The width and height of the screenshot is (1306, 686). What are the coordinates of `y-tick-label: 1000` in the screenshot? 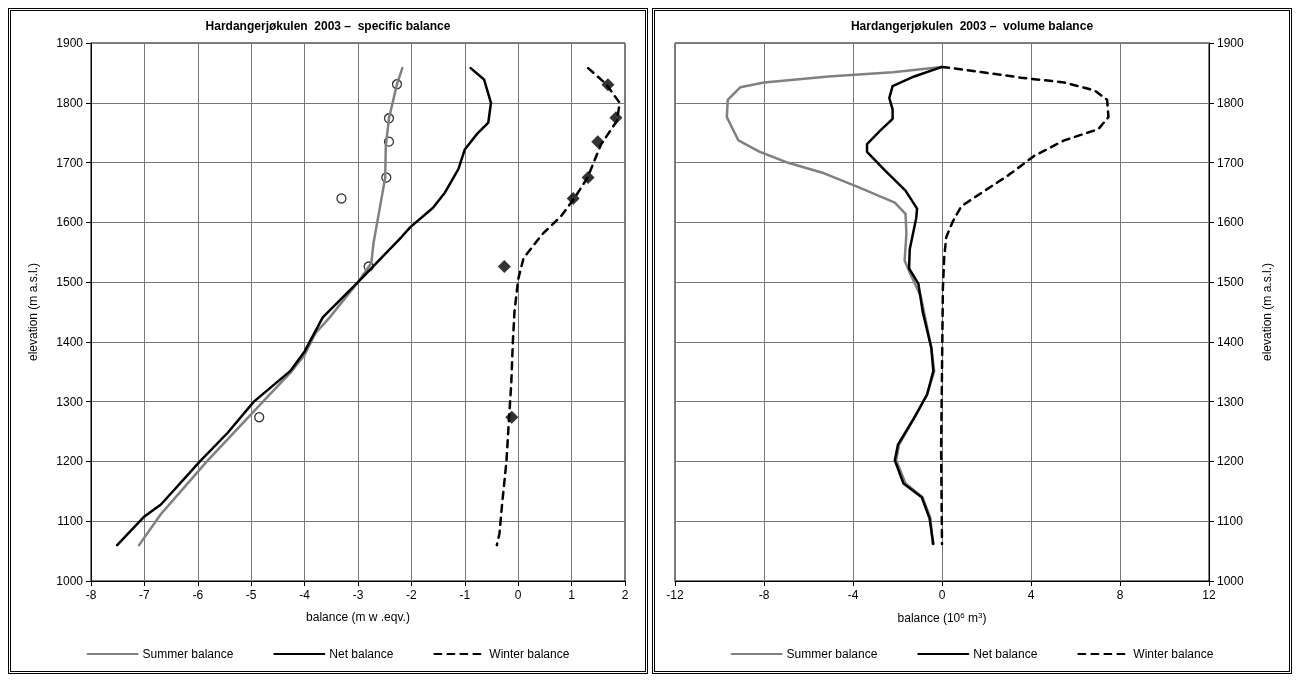 It's located at (70, 581).